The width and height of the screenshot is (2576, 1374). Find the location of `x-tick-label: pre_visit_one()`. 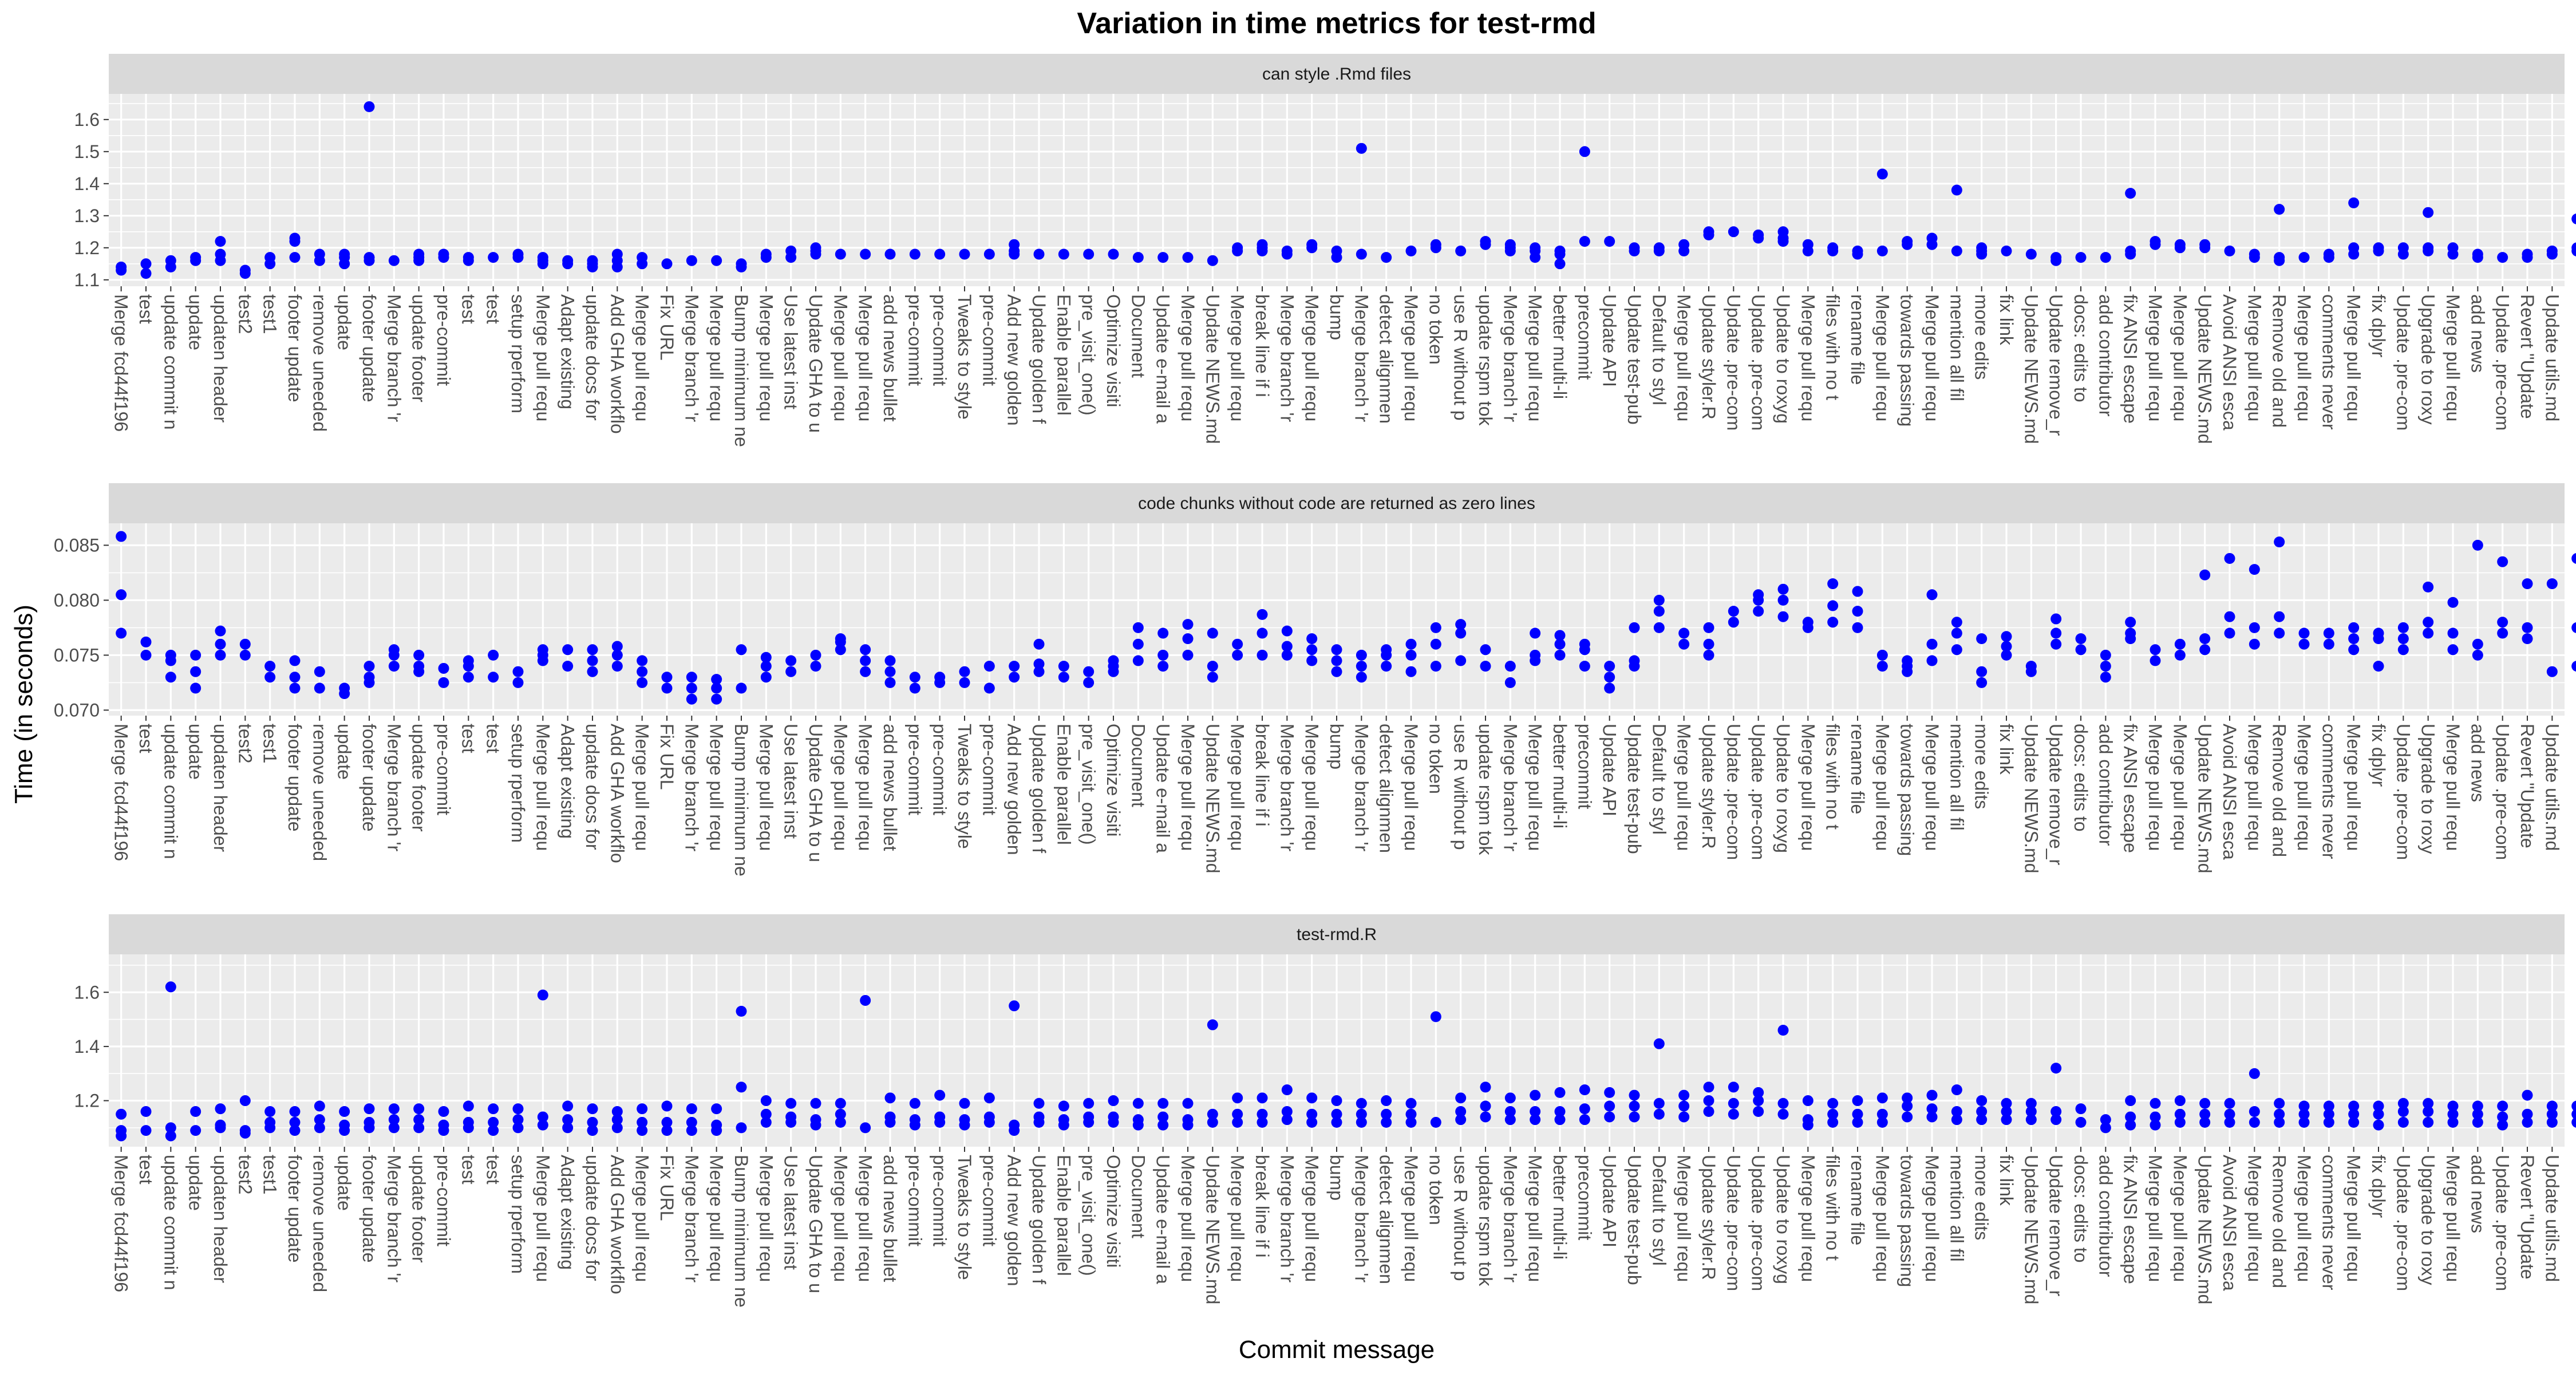

x-tick-label: pre_visit_one() is located at coordinates (1088, 355).